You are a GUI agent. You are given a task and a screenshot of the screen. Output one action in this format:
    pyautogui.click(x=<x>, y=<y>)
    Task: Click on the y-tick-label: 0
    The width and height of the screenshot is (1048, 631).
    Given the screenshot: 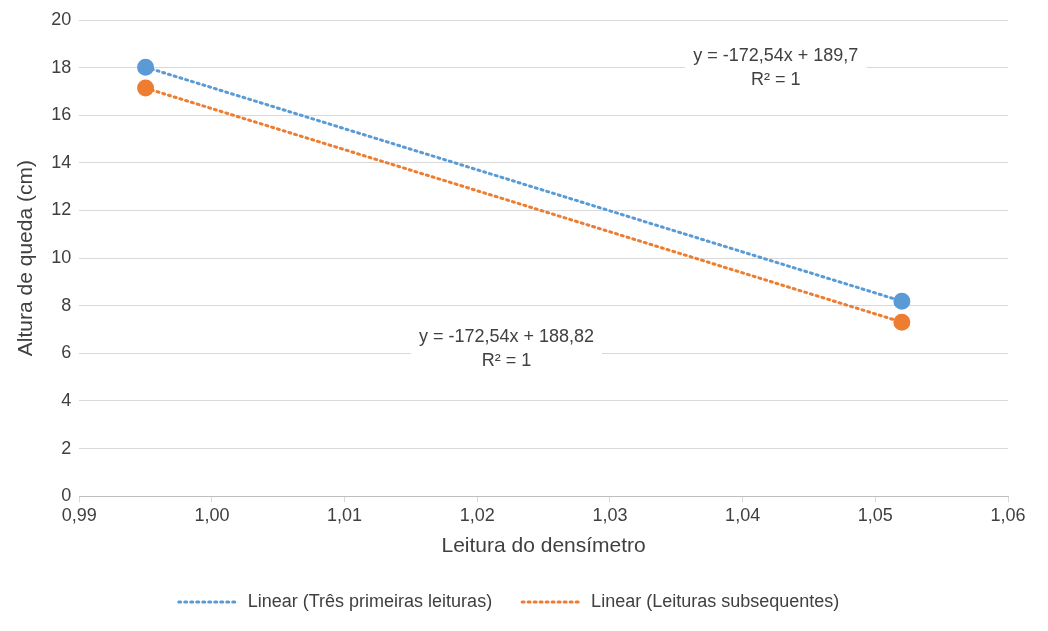 What is the action you would take?
    pyautogui.click(x=66, y=495)
    